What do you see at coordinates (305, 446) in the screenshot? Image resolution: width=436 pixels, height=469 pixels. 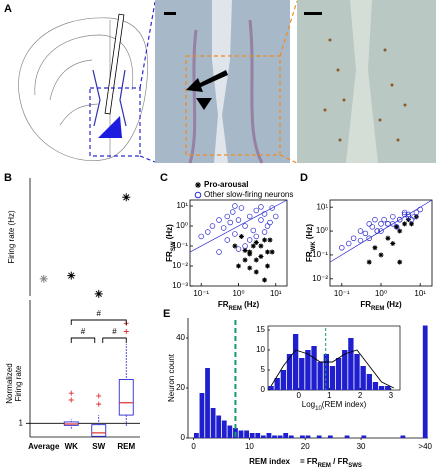 I see `x-tick-label: 20` at bounding box center [305, 446].